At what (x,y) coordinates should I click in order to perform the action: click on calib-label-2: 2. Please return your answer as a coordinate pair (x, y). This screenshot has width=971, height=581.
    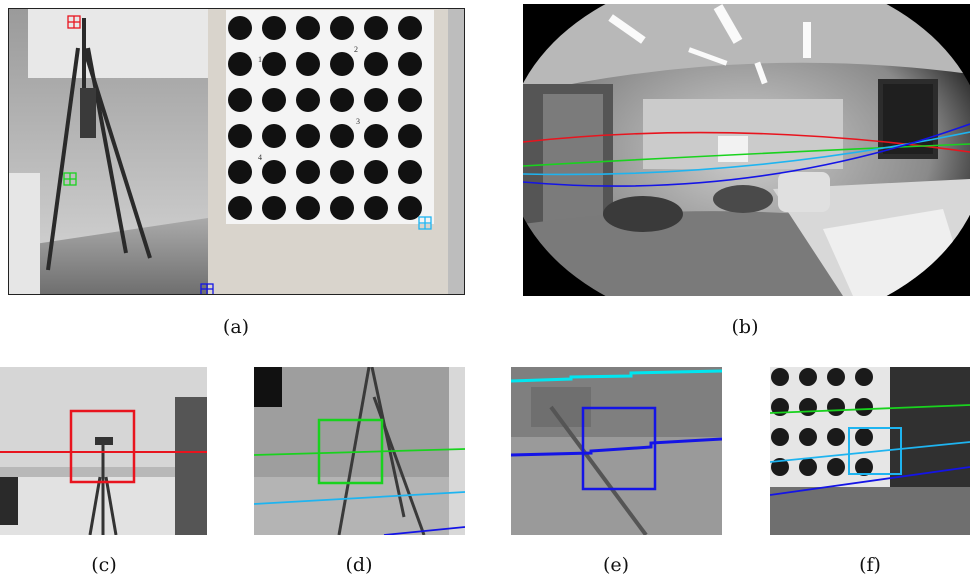
    Looking at the image, I should click on (356, 49).